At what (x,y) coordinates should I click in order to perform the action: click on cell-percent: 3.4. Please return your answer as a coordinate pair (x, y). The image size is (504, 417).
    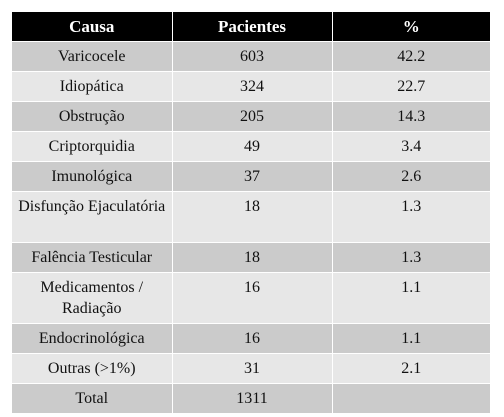
    Looking at the image, I should click on (411, 146).